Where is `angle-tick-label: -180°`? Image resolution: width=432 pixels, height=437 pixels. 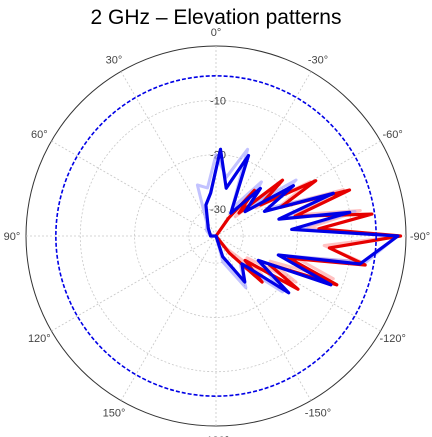
angle-tick-label: -180° is located at coordinates (216, 436).